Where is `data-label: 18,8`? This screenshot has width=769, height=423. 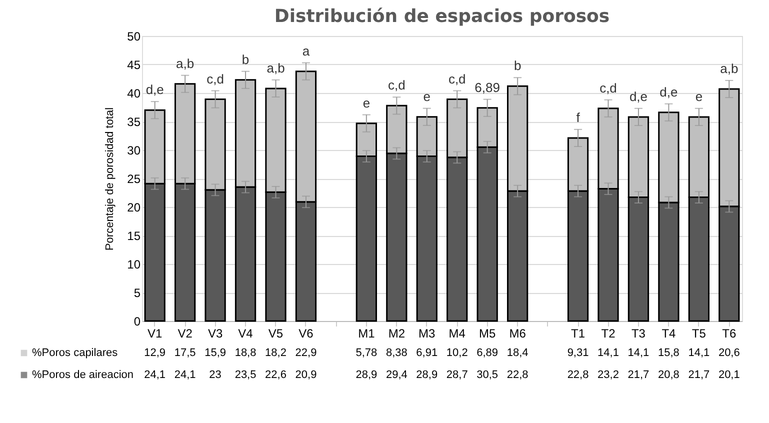 data-label: 18,8 is located at coordinates (245, 353).